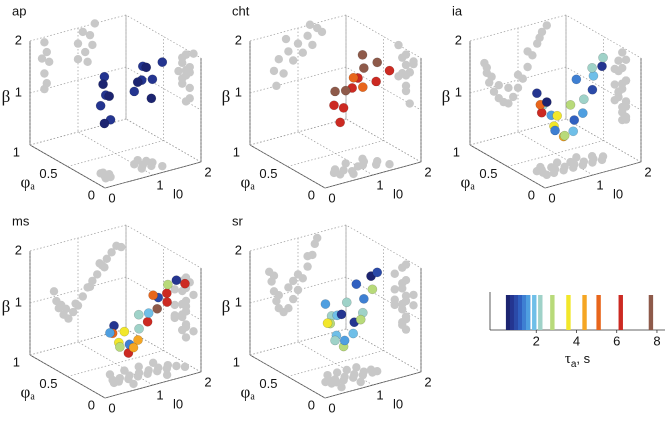 Image resolution: width=670 pixels, height=425 pixels. I want to click on panel-title: ia, so click(457, 10).